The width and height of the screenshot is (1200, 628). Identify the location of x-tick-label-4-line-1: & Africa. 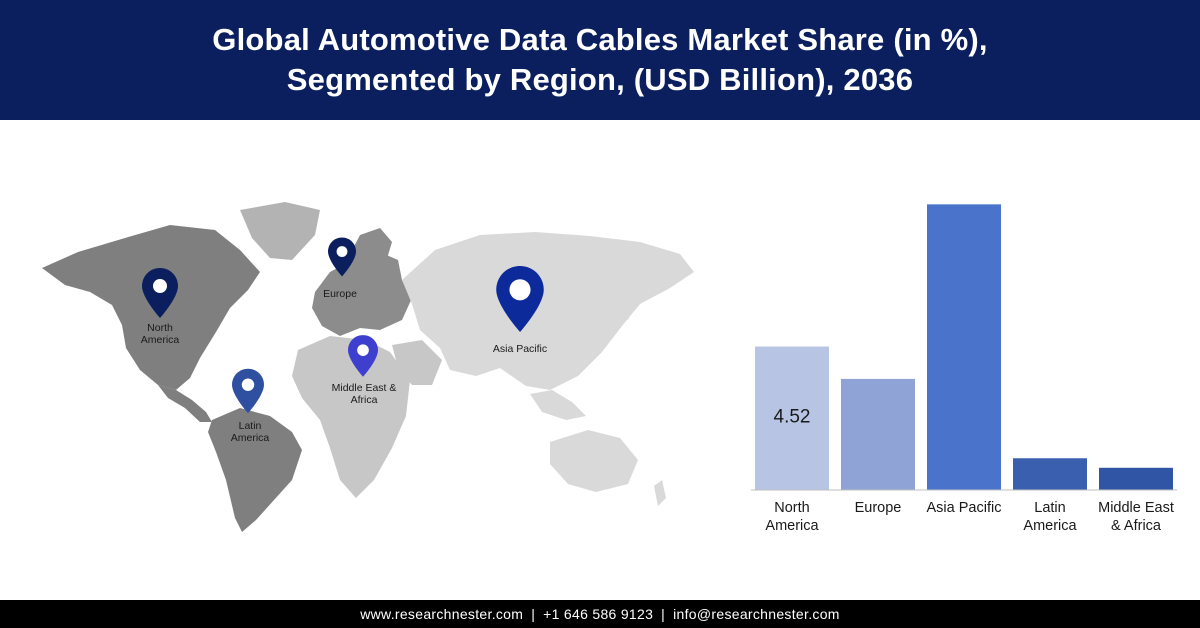
(1136, 526).